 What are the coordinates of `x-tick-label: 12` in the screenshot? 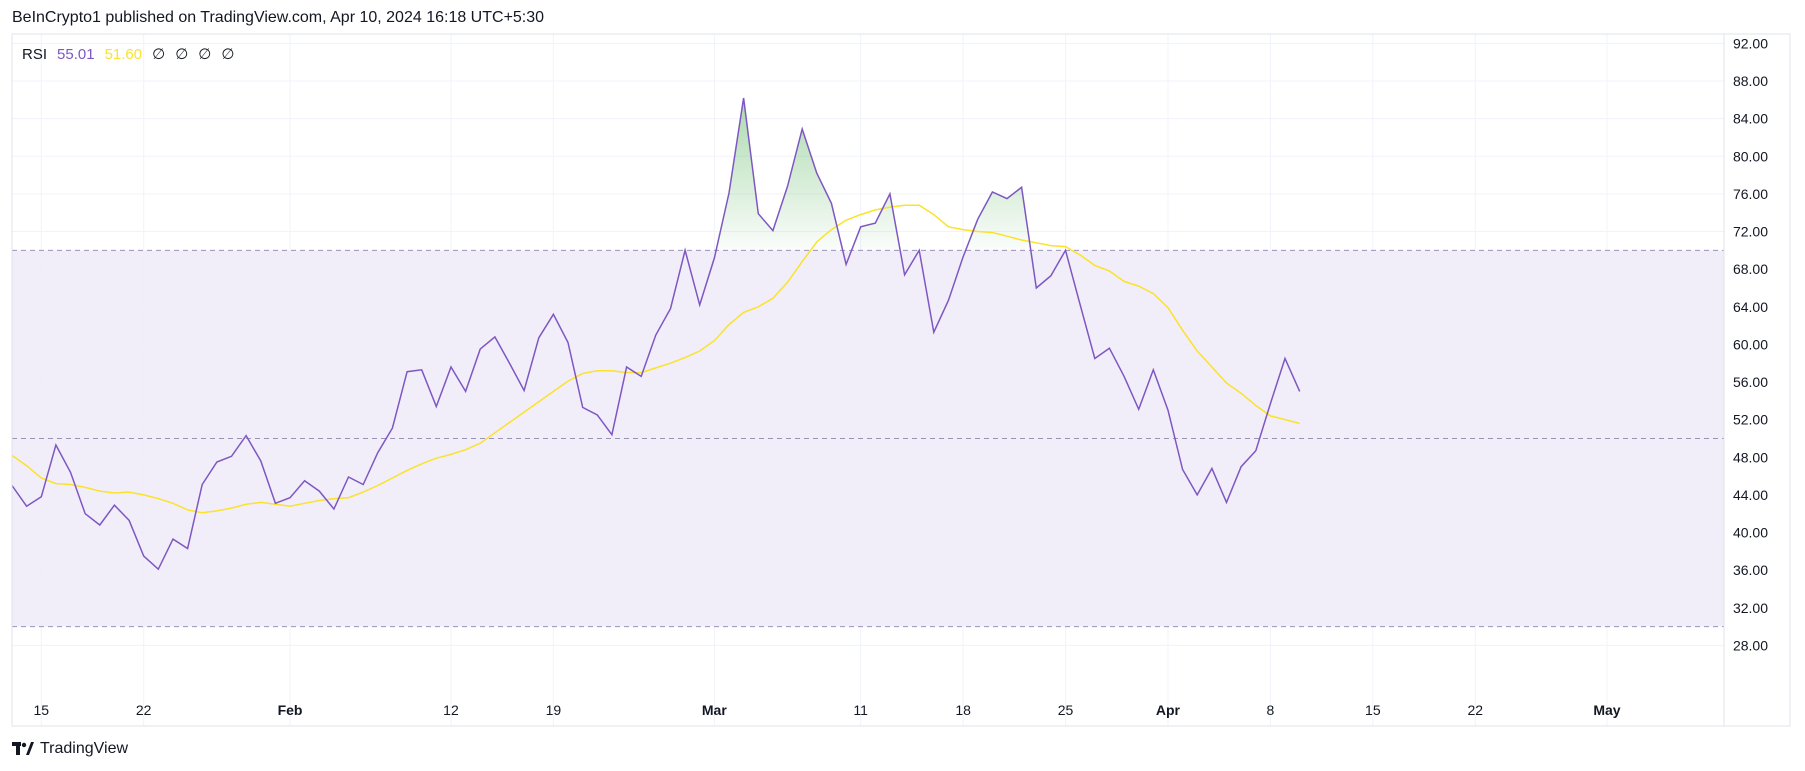 It's located at (451, 710).